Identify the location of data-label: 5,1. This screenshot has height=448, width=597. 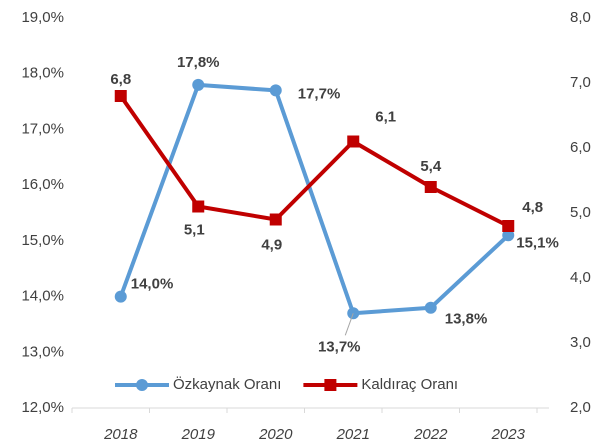
(194, 229).